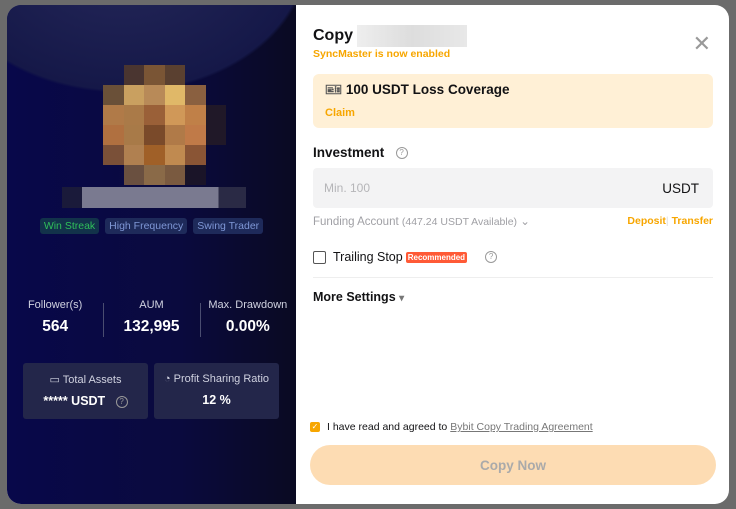 The height and width of the screenshot is (509, 736). Describe the element at coordinates (151, 326) in the screenshot. I see `stat-value: 132,995` at that location.